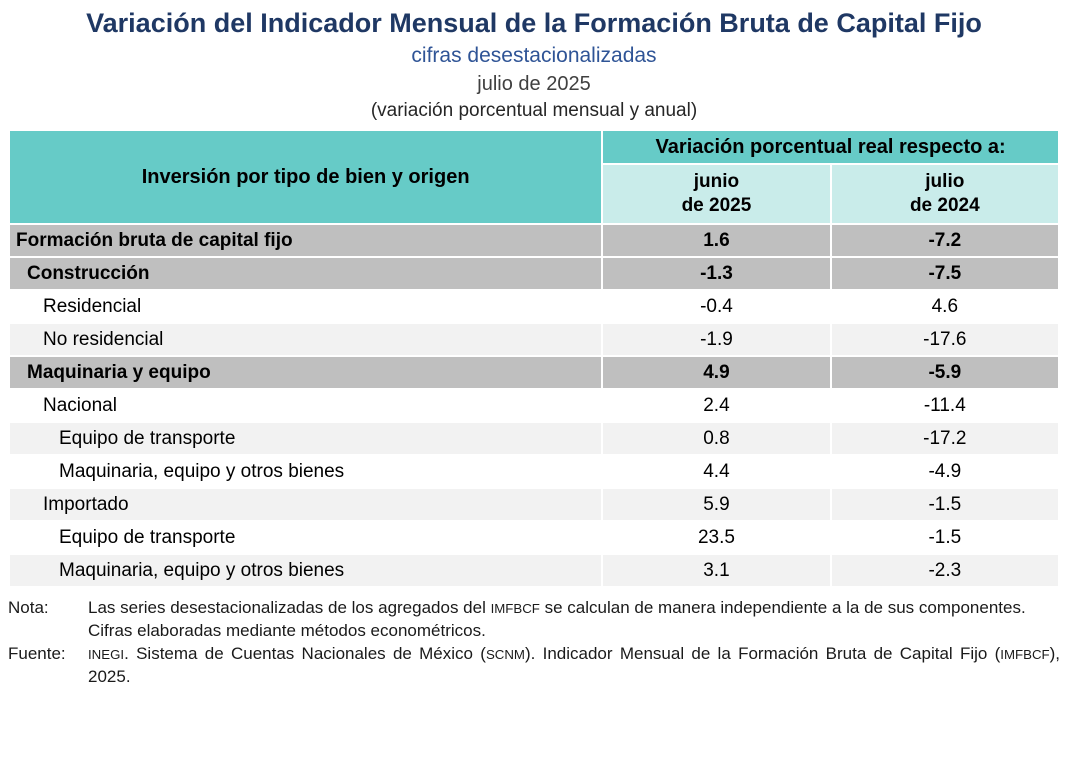 This screenshot has width=1068, height=764. Describe the element at coordinates (945, 241) in the screenshot. I see `row-value: -7.2` at that location.